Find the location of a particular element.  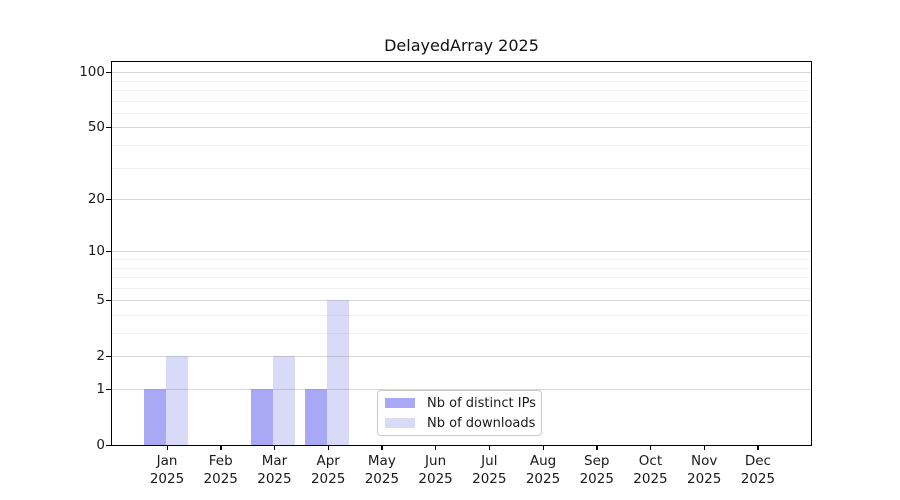

x-tick-label-month: Feb is located at coordinates (220, 461).